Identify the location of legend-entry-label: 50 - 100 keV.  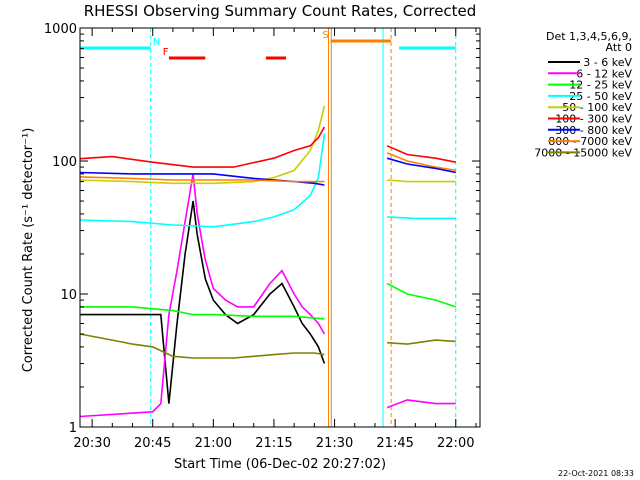
(597, 107).